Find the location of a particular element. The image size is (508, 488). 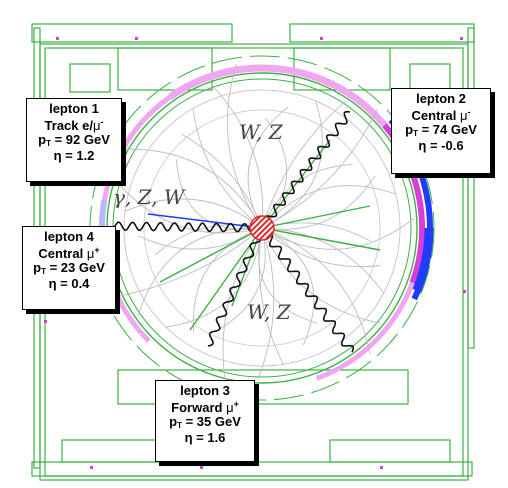

lepton-1-title: lepton 1 is located at coordinates (74, 108).